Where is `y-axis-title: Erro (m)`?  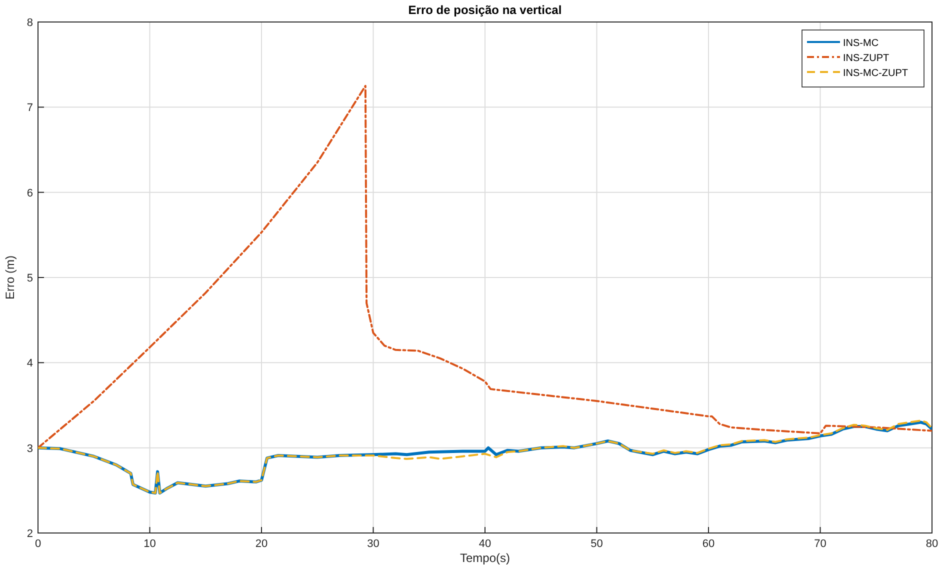 y-axis-title: Erro (m) is located at coordinates (10, 278).